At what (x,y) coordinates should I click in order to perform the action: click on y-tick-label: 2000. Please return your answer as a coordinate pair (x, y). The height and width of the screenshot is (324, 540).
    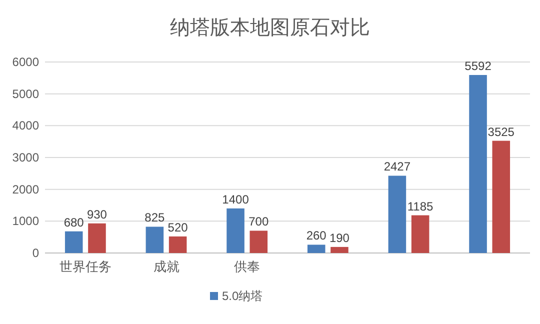
    Looking at the image, I should click on (26, 189).